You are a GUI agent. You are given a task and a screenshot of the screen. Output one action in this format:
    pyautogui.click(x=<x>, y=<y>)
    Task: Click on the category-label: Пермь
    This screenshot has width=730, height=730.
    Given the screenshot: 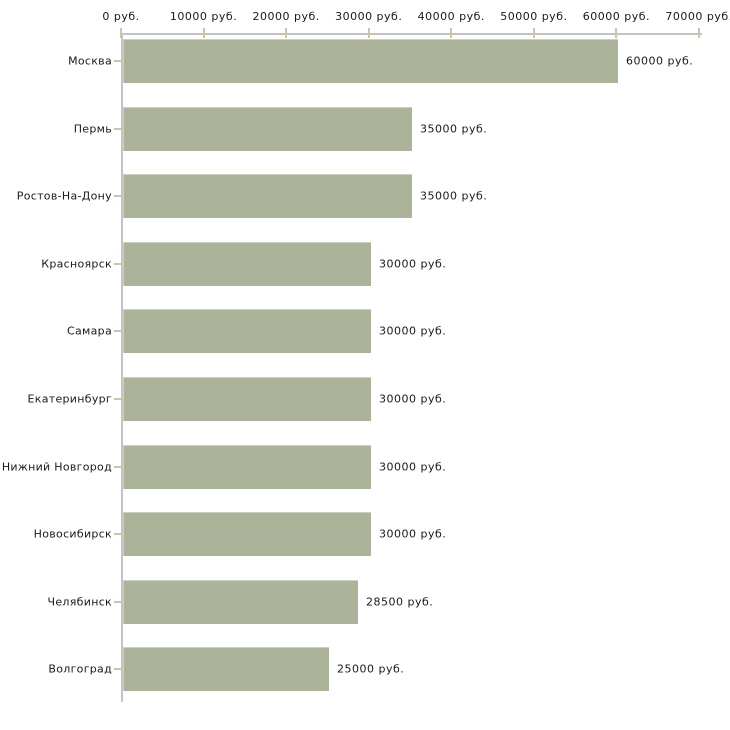 What is the action you would take?
    pyautogui.click(x=92, y=129)
    